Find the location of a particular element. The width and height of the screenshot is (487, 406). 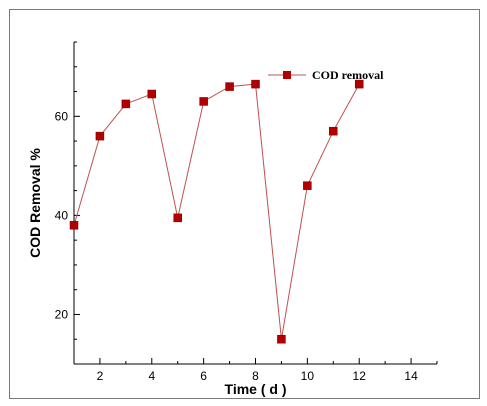

x-tick-label: 8 is located at coordinates (255, 376).